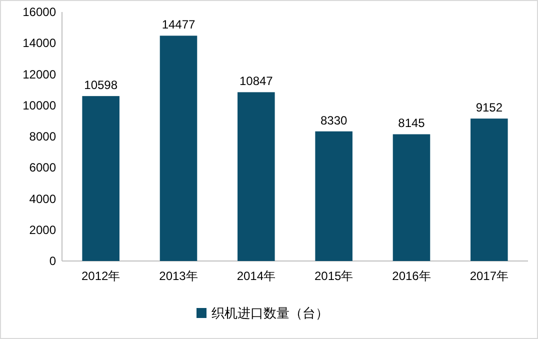  Describe the element at coordinates (100, 276) in the screenshot. I see `x-tick-label: 2012年` at that location.